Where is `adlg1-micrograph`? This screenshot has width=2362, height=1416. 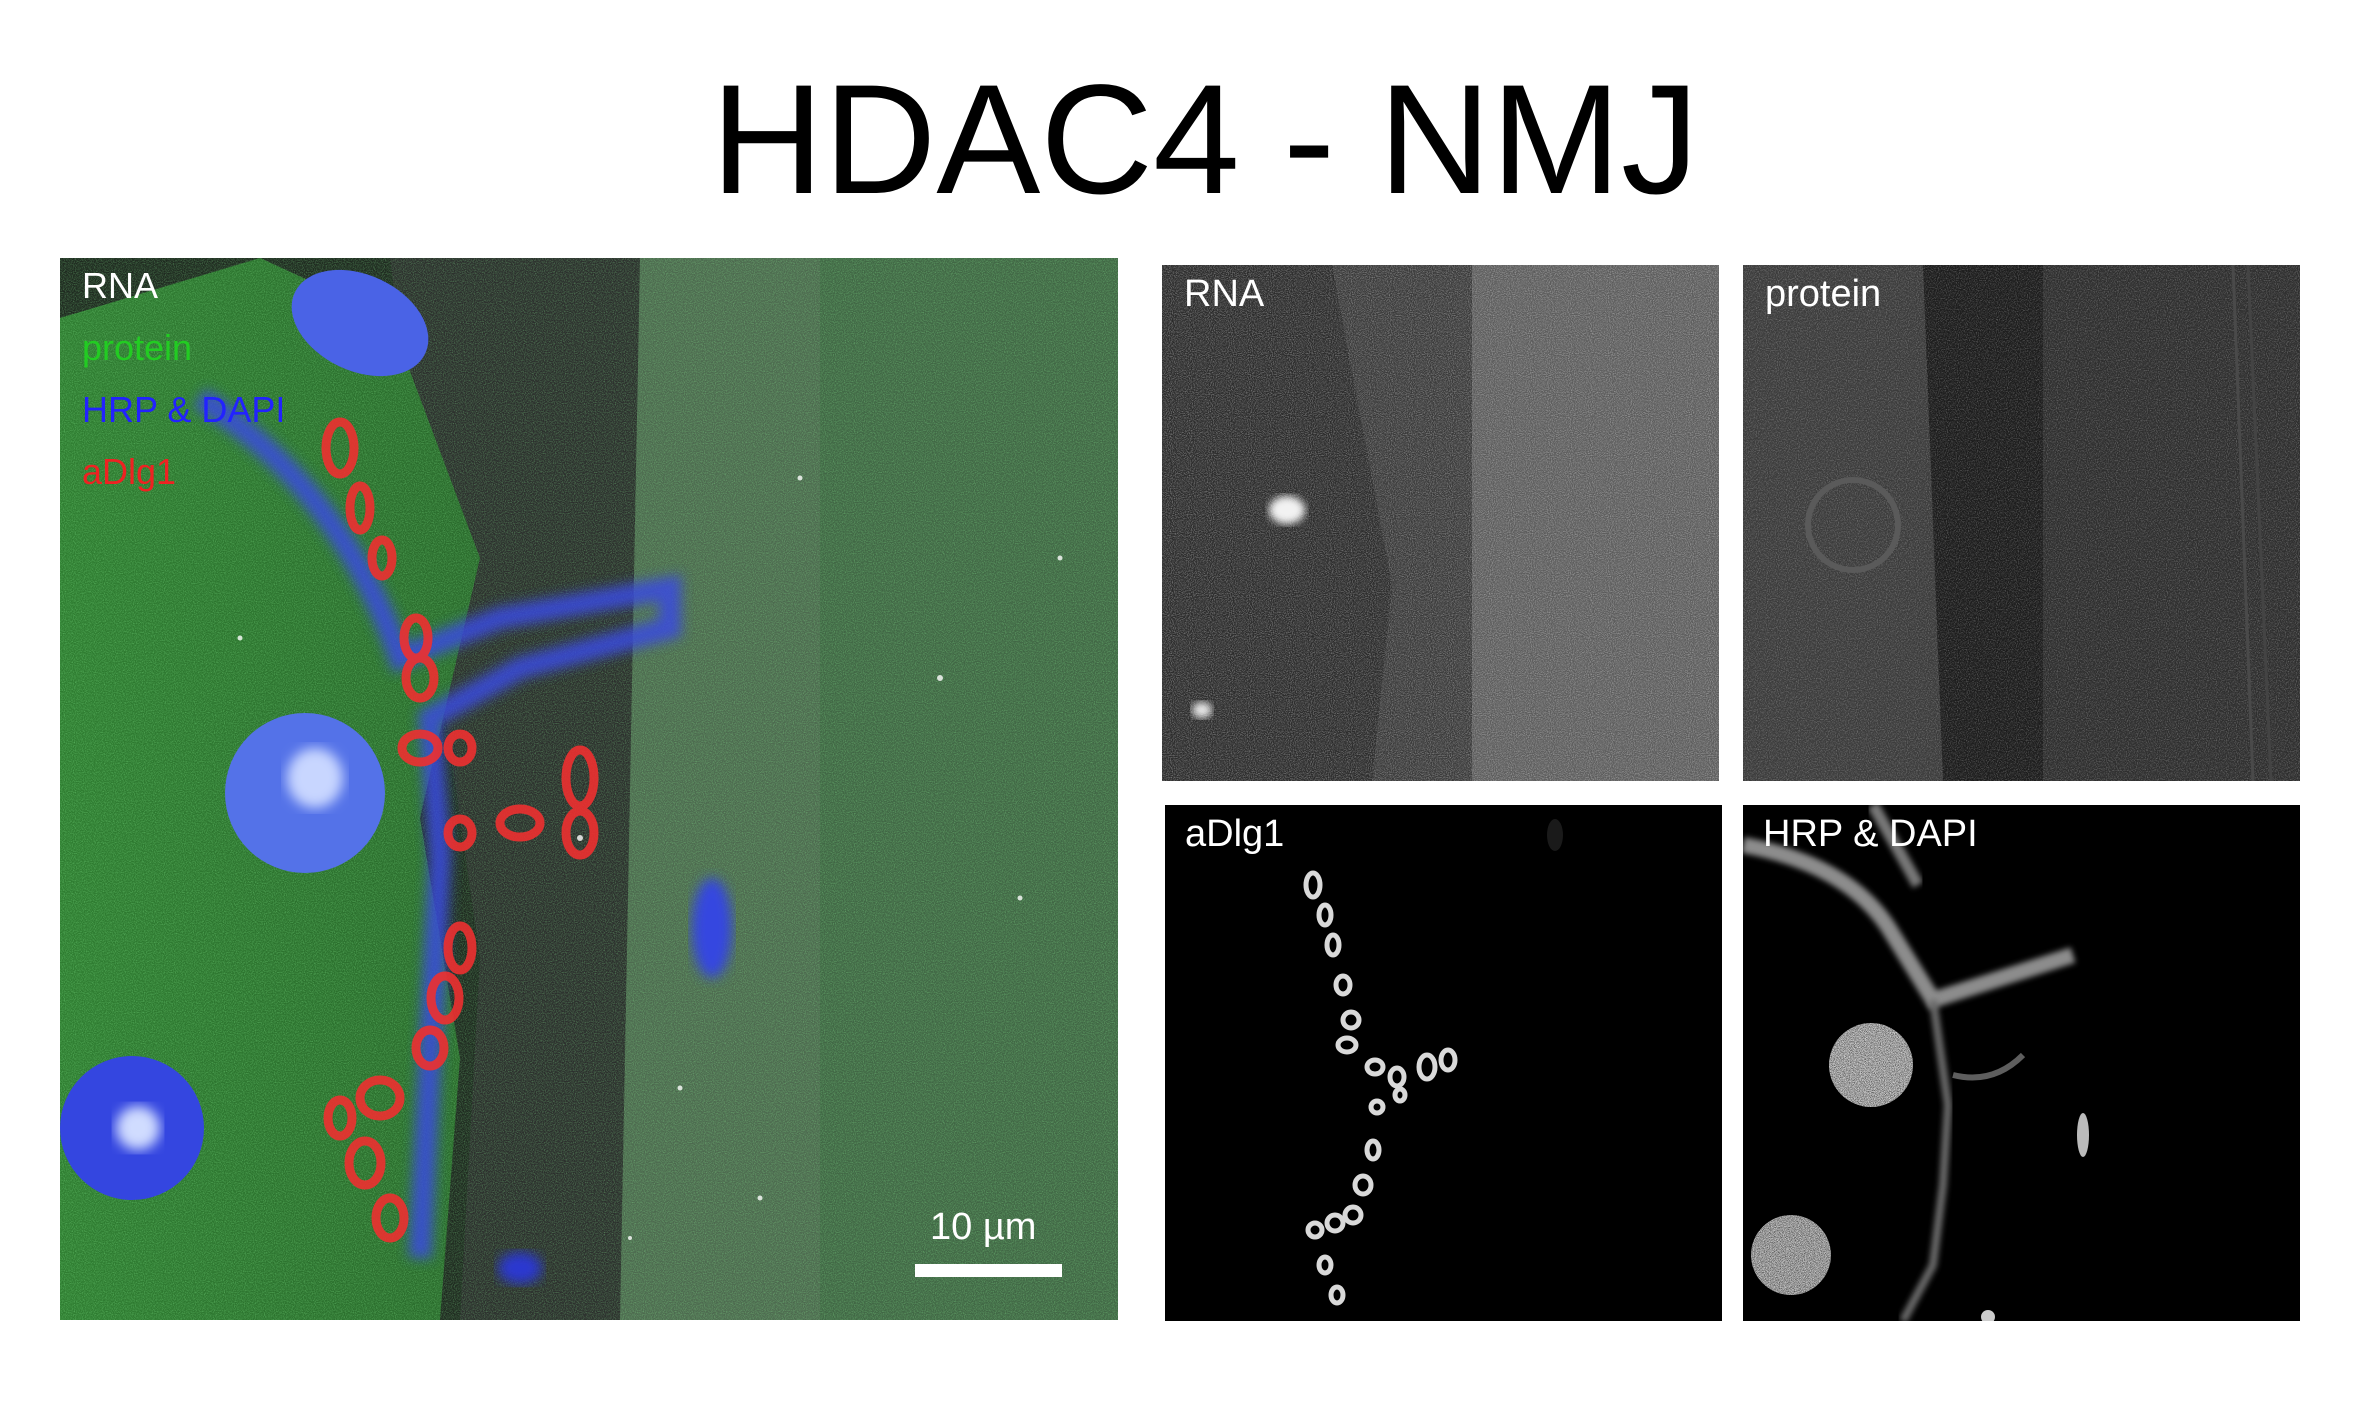 adlg1-micrograph is located at coordinates (1433, 1062).